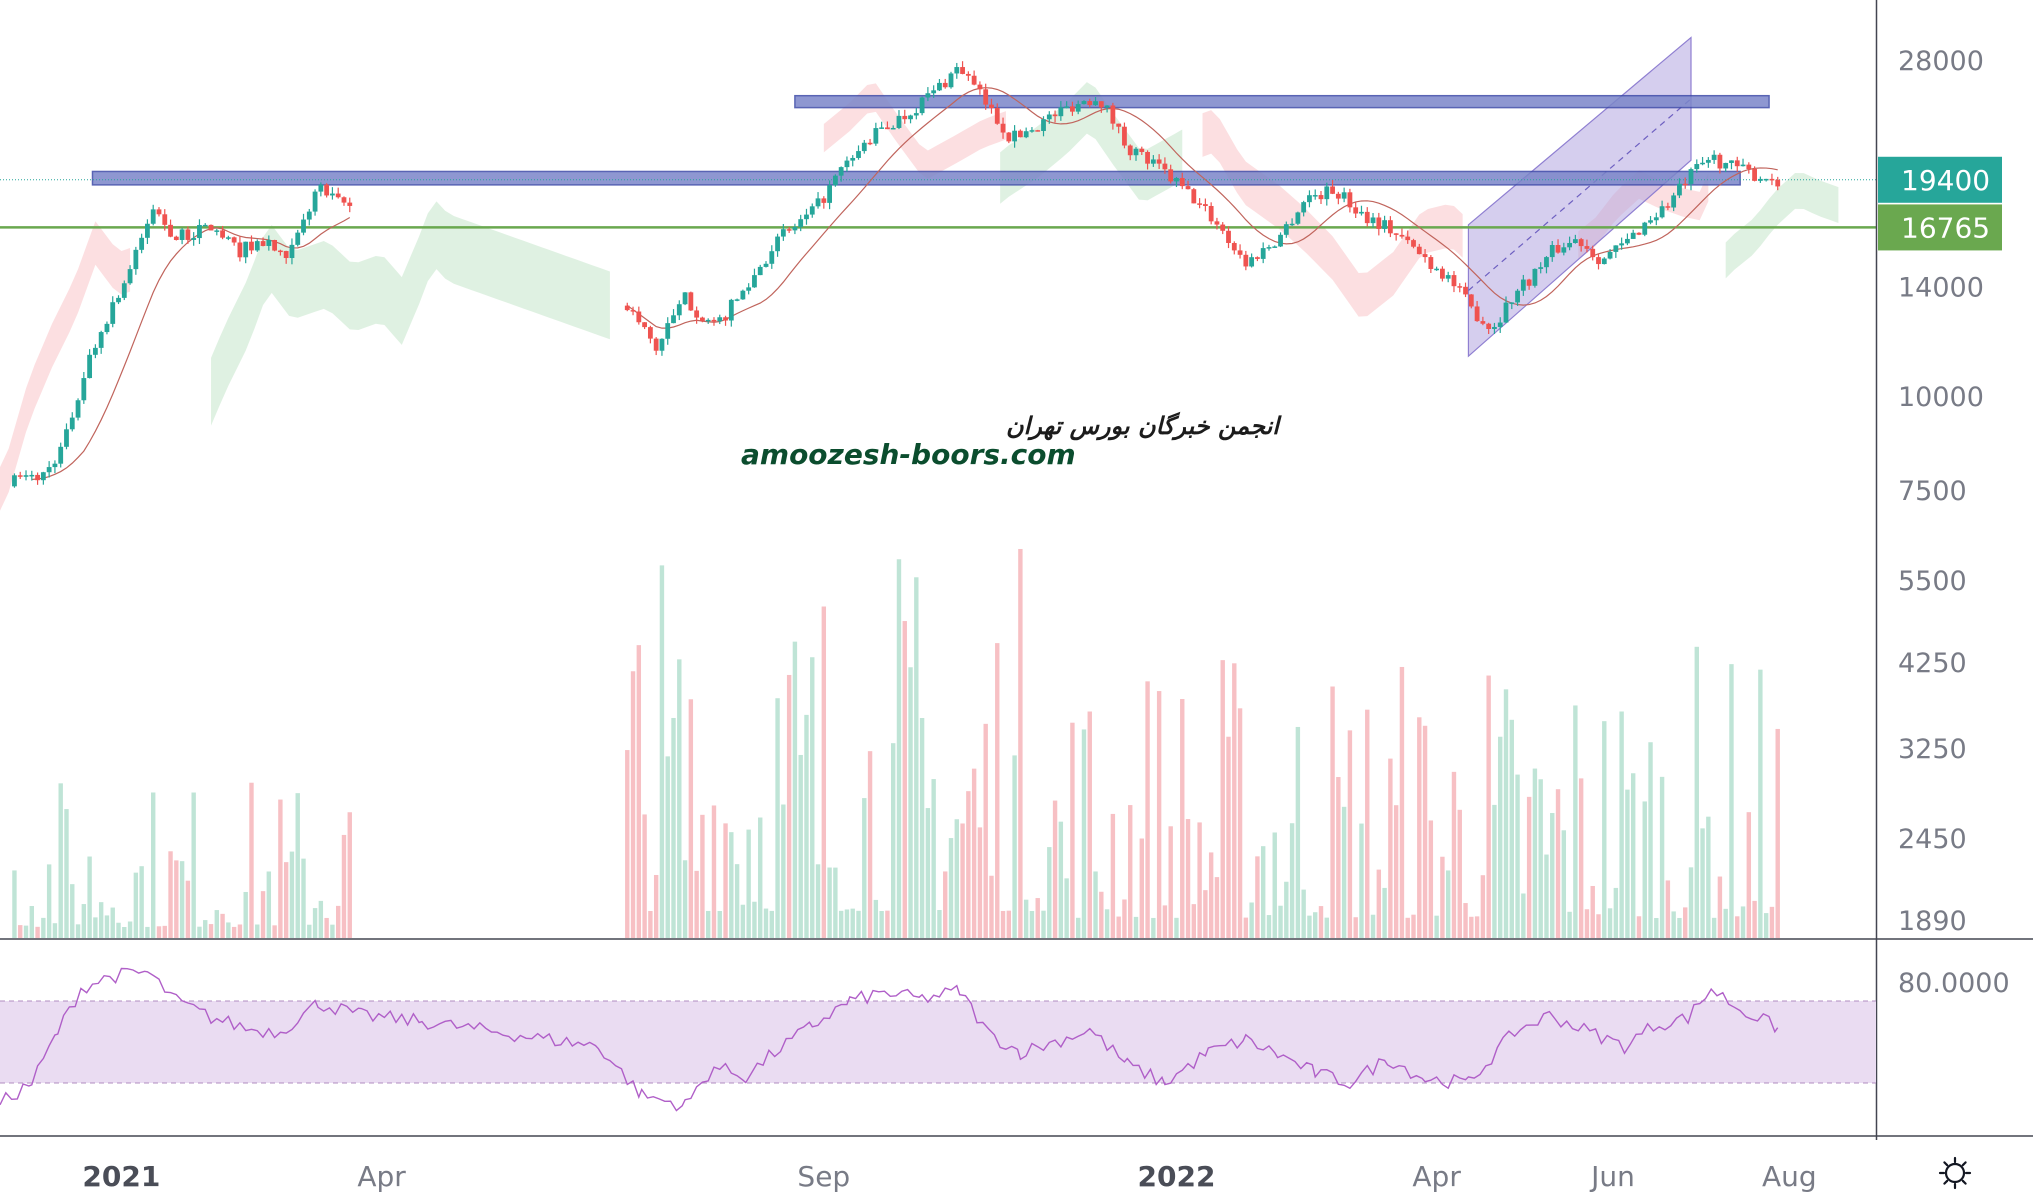 Image resolution: width=2033 pixels, height=1204 pixels. I want to click on gear-icon, so click(1955, 1173).